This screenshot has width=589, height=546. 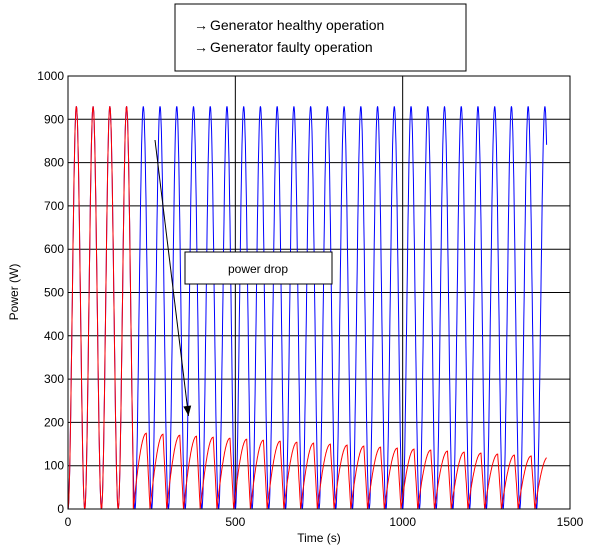 I want to click on y-tick-label: 500, so click(x=54, y=293).